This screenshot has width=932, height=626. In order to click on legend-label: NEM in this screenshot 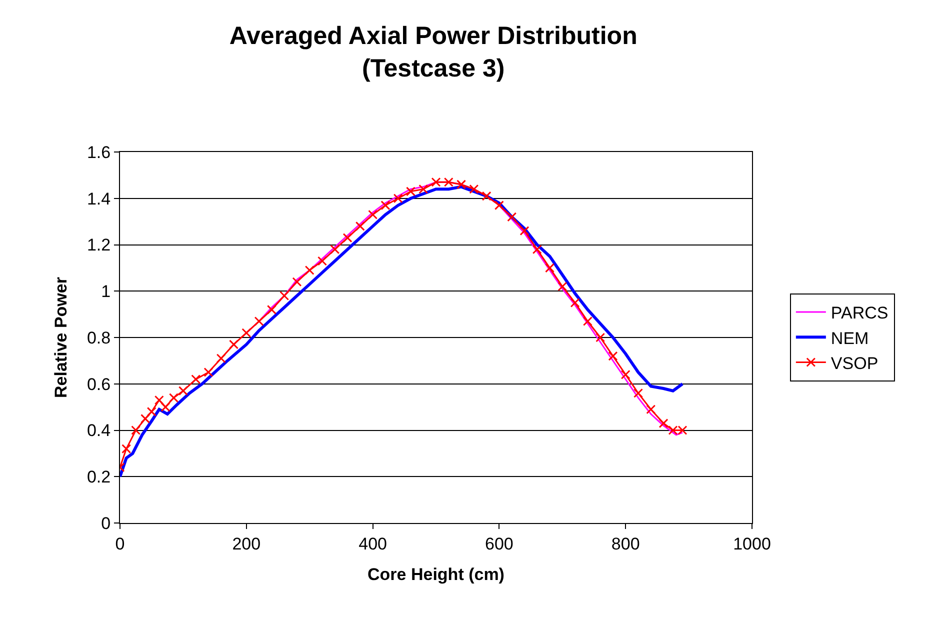, I will do `click(849, 338)`.